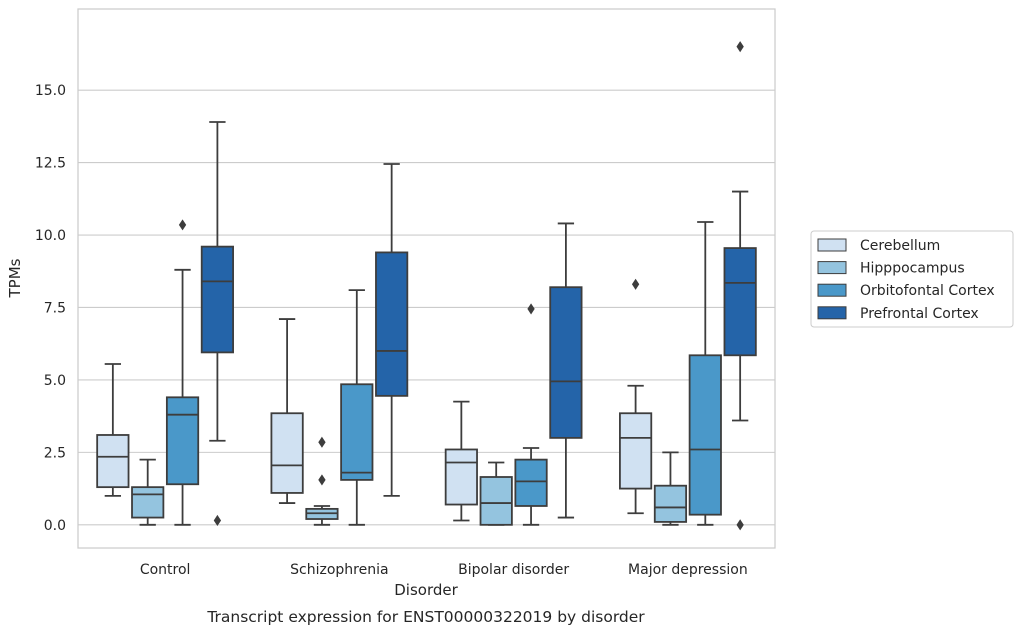 The image size is (1023, 634). Describe the element at coordinates (339, 570) in the screenshot. I see `x-tick-label: Schizophrenia` at that location.